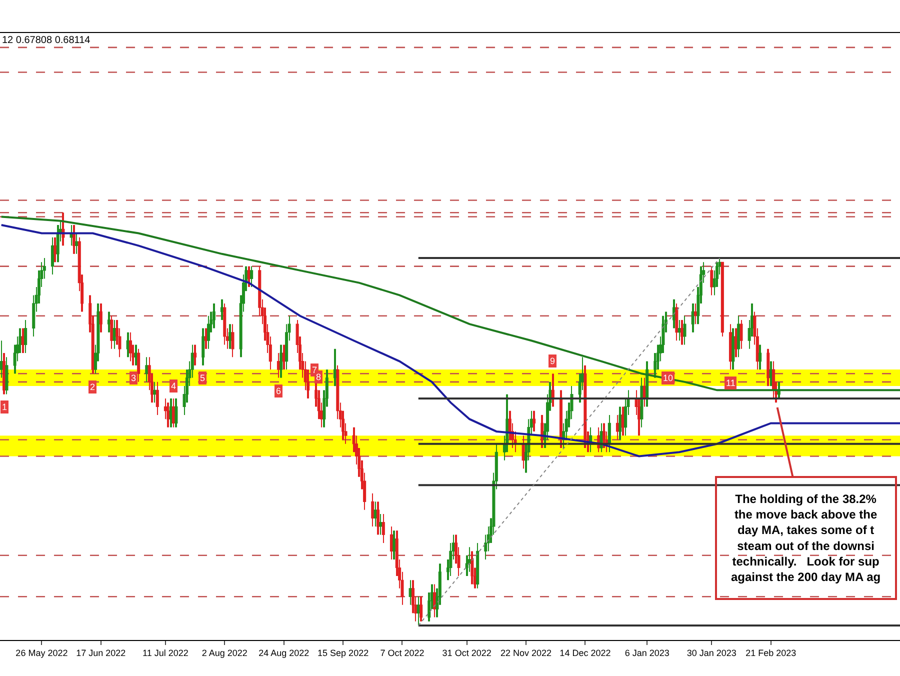  I want to click on x-tick-label: 17 Jun 2022, so click(101, 653).